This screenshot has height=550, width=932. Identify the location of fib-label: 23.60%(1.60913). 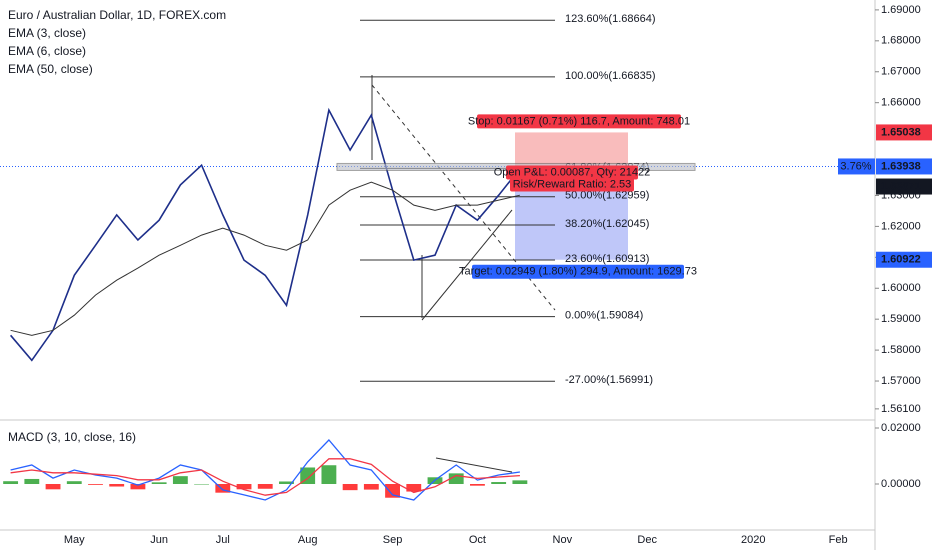
(607, 259).